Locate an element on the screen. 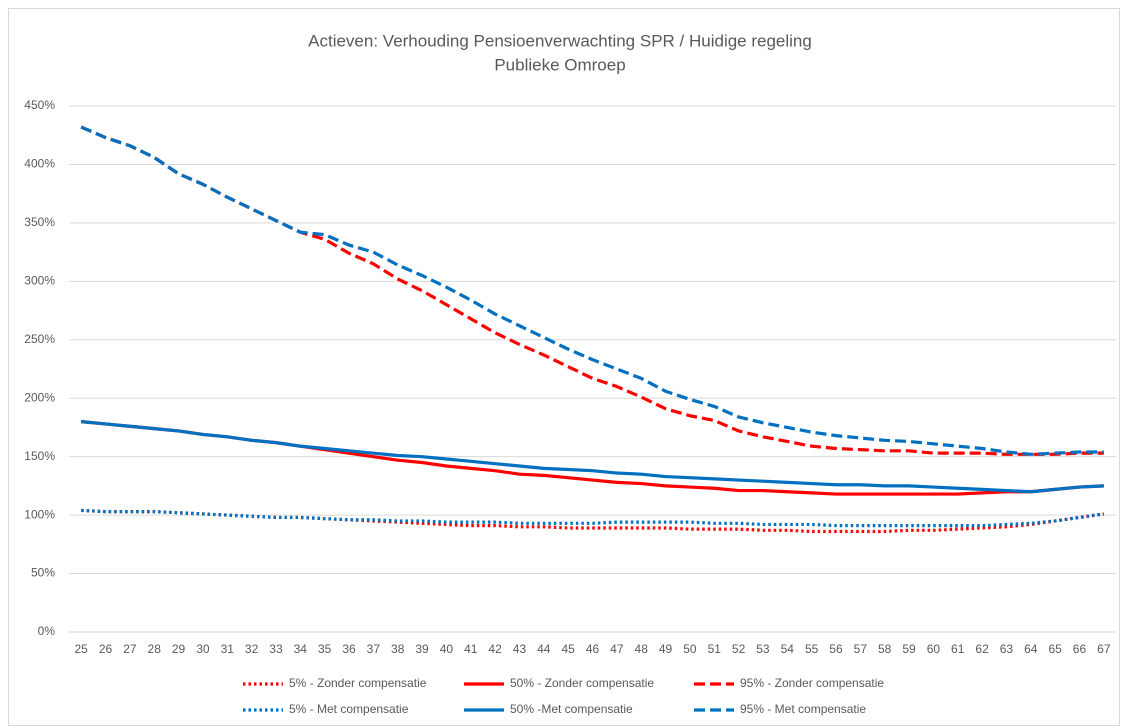 This screenshot has width=1121, height=727. legend-label: 5% - Zonder compensatie is located at coordinates (358, 683).